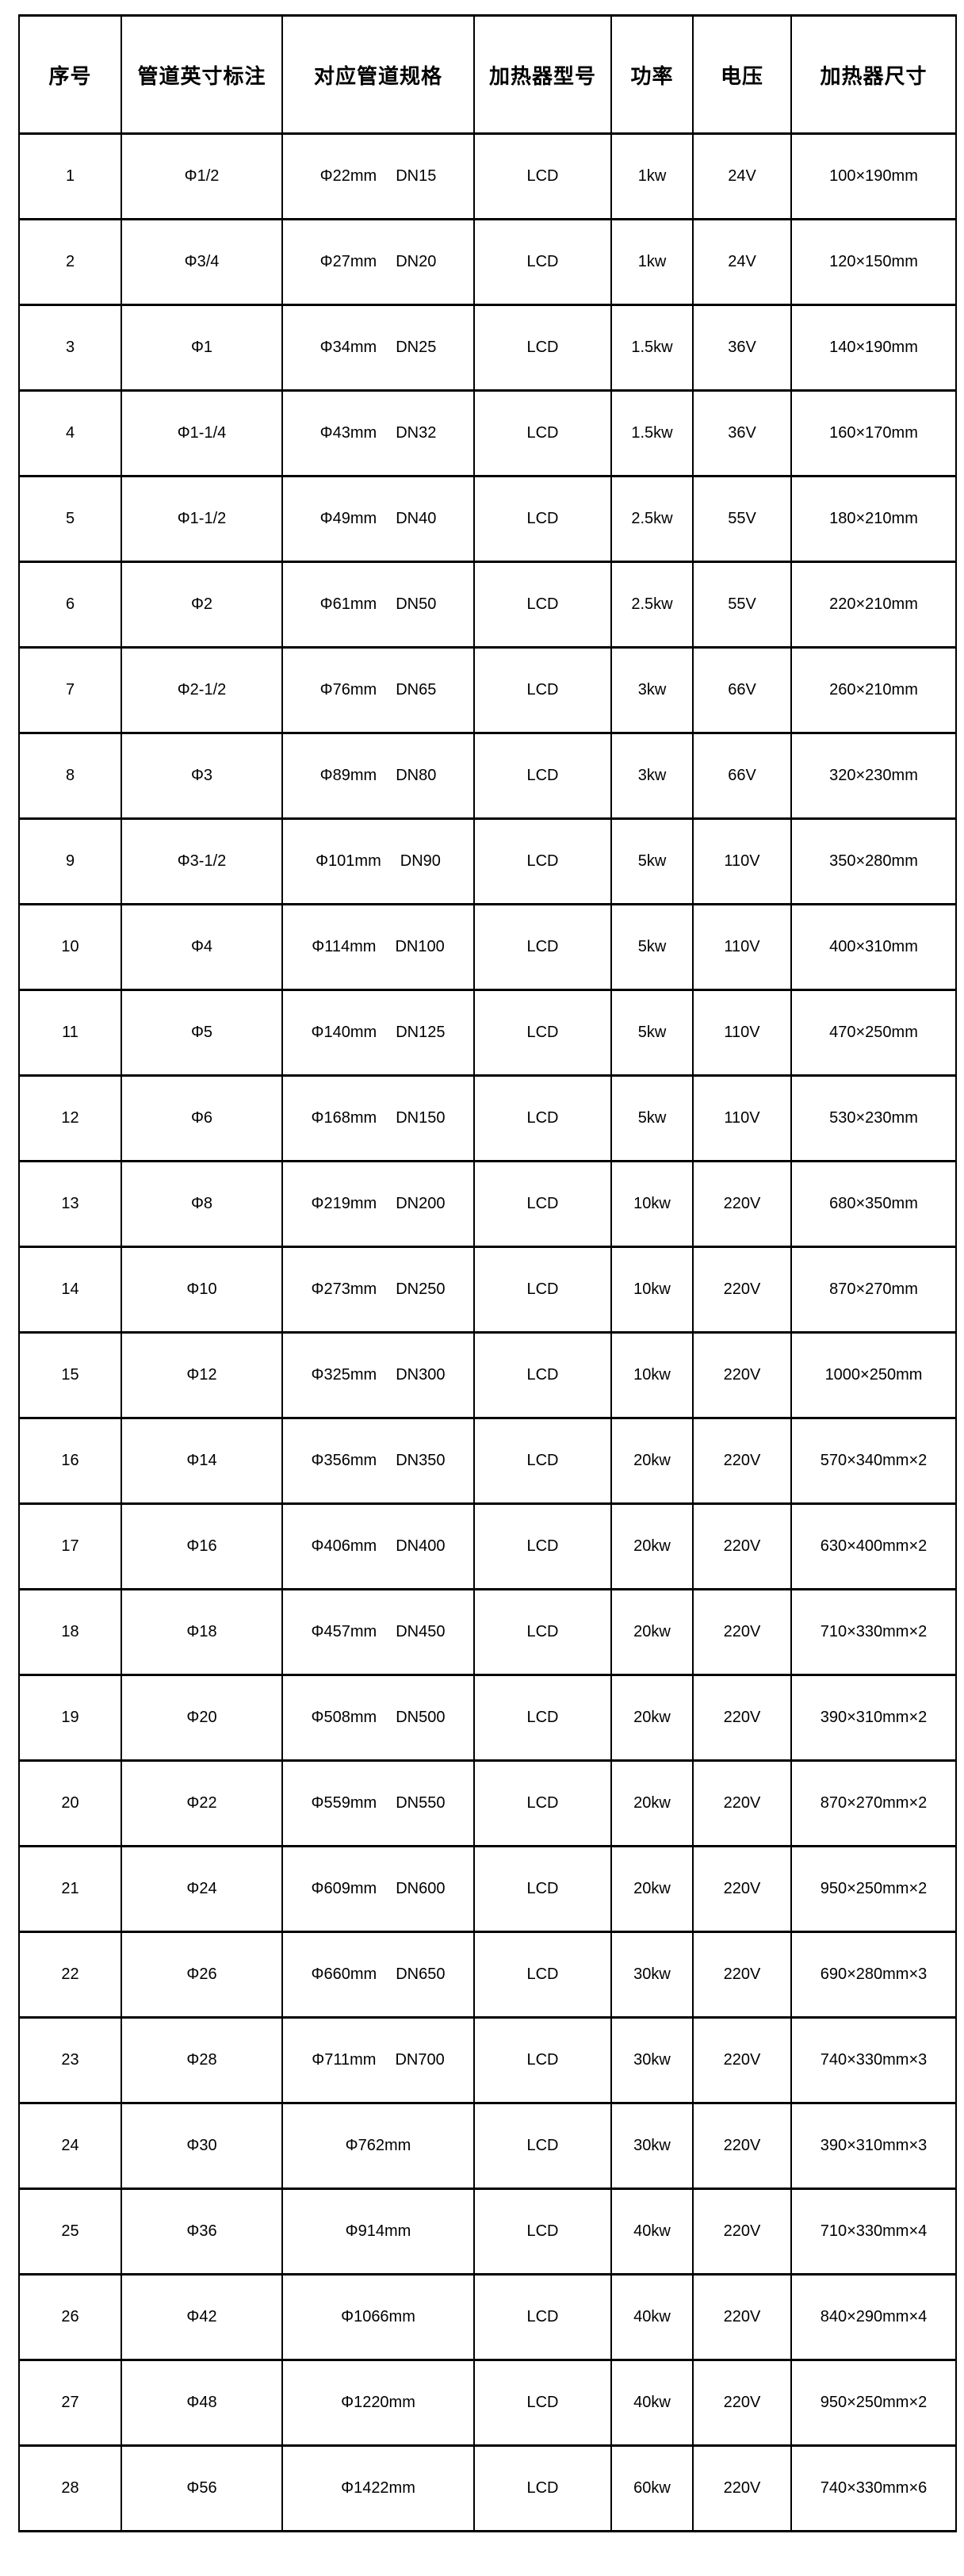  I want to click on pipe-dn-code: DN15, so click(416, 176).